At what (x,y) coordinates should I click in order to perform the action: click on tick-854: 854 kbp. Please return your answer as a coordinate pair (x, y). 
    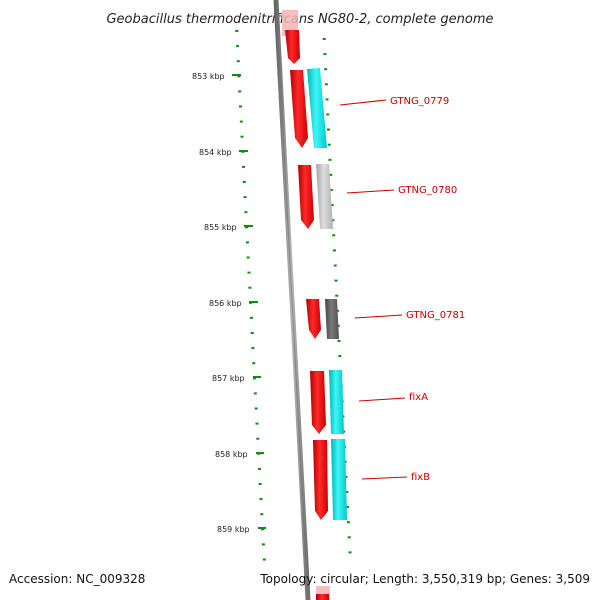
    Looking at the image, I should click on (223, 152).